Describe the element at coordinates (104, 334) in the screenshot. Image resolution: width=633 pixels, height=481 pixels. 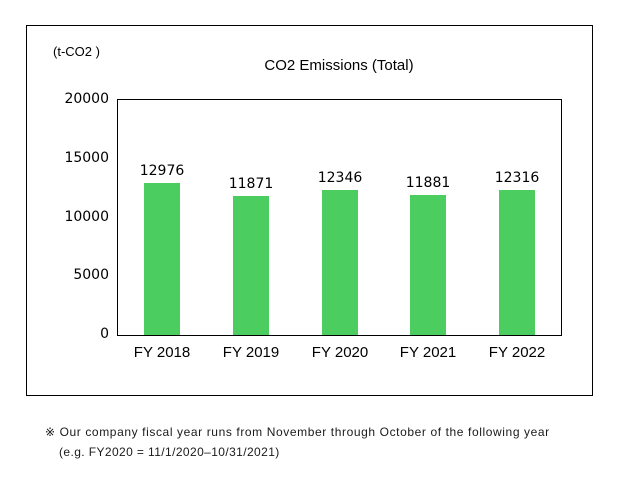
I see `y-axis-tick-label: 0` at that location.